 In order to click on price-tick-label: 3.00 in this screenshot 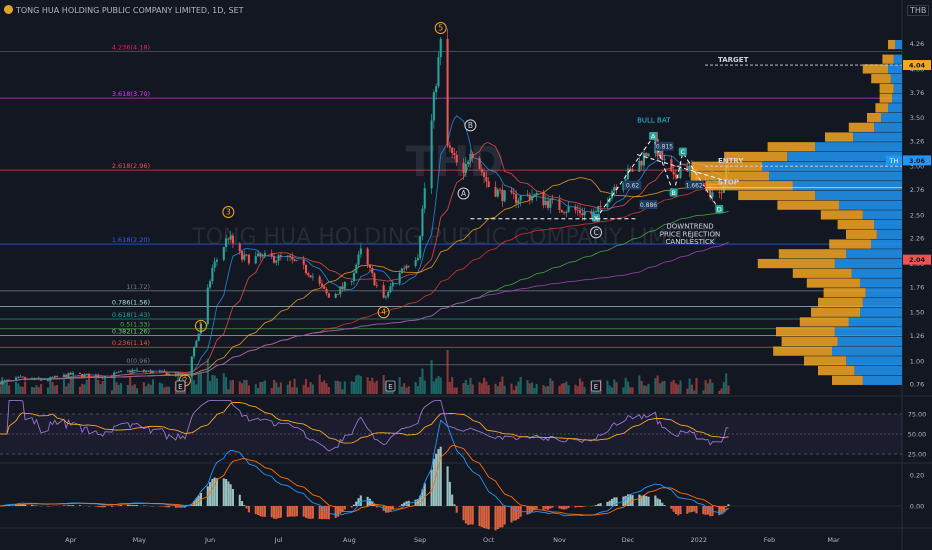, I will do `click(917, 167)`.